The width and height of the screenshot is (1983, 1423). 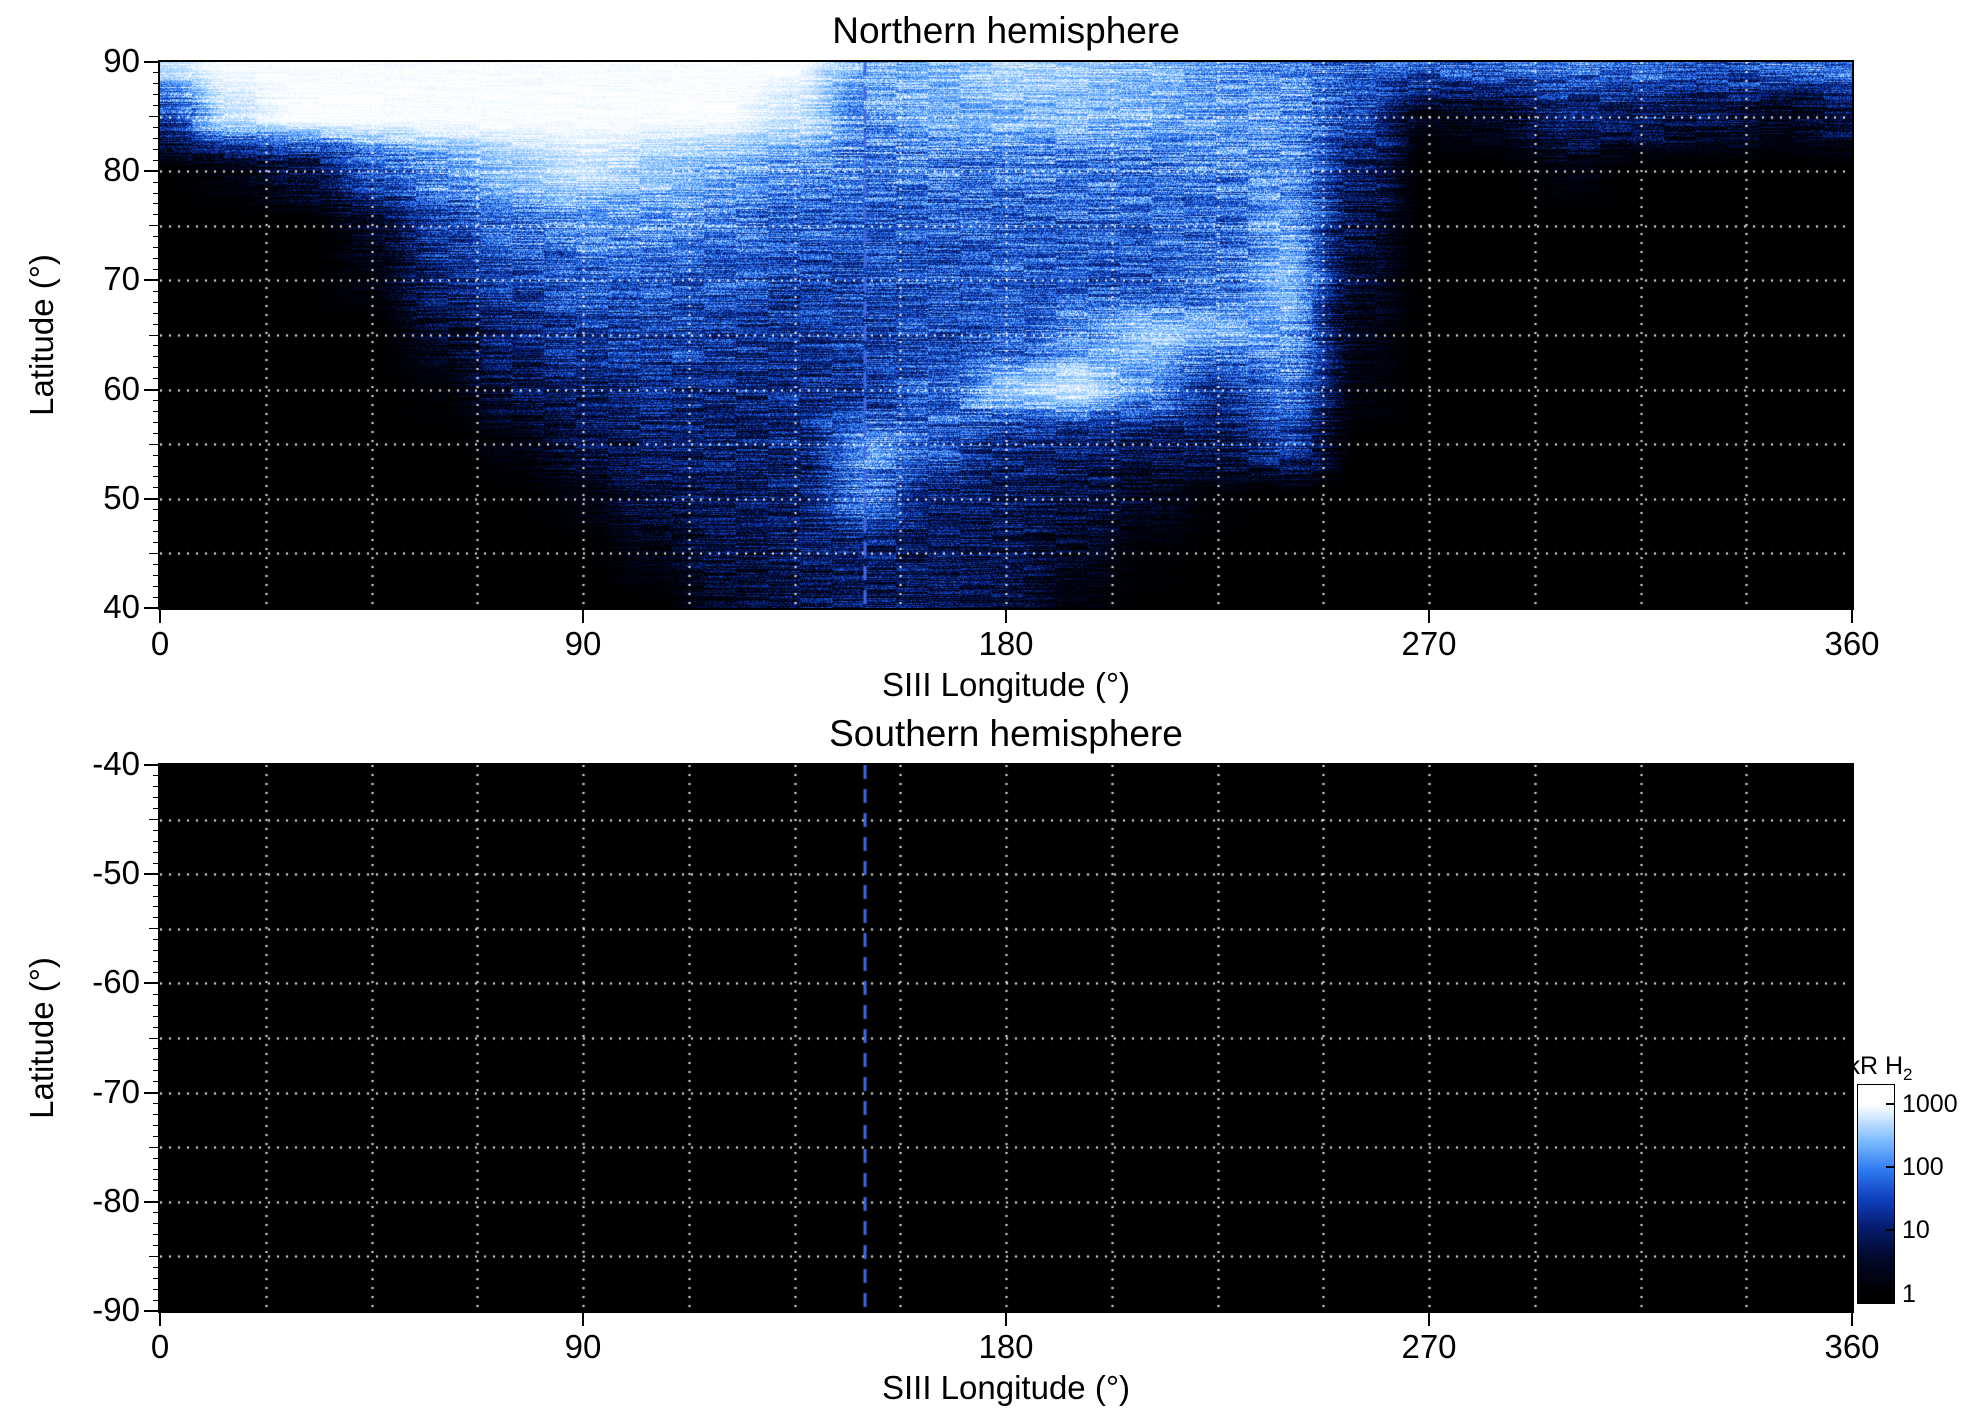 I want to click on colorbar-tick-label: 10, so click(x=1916, y=1230).